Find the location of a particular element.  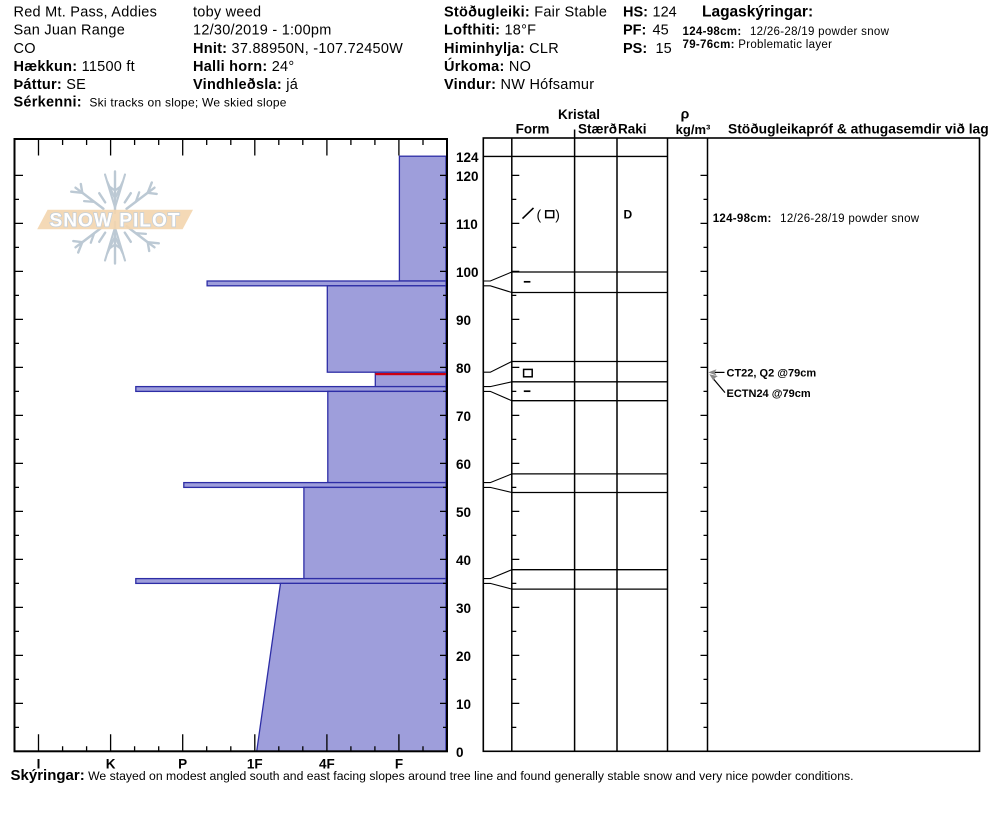

svg-text: K is located at coordinates (111, 764).